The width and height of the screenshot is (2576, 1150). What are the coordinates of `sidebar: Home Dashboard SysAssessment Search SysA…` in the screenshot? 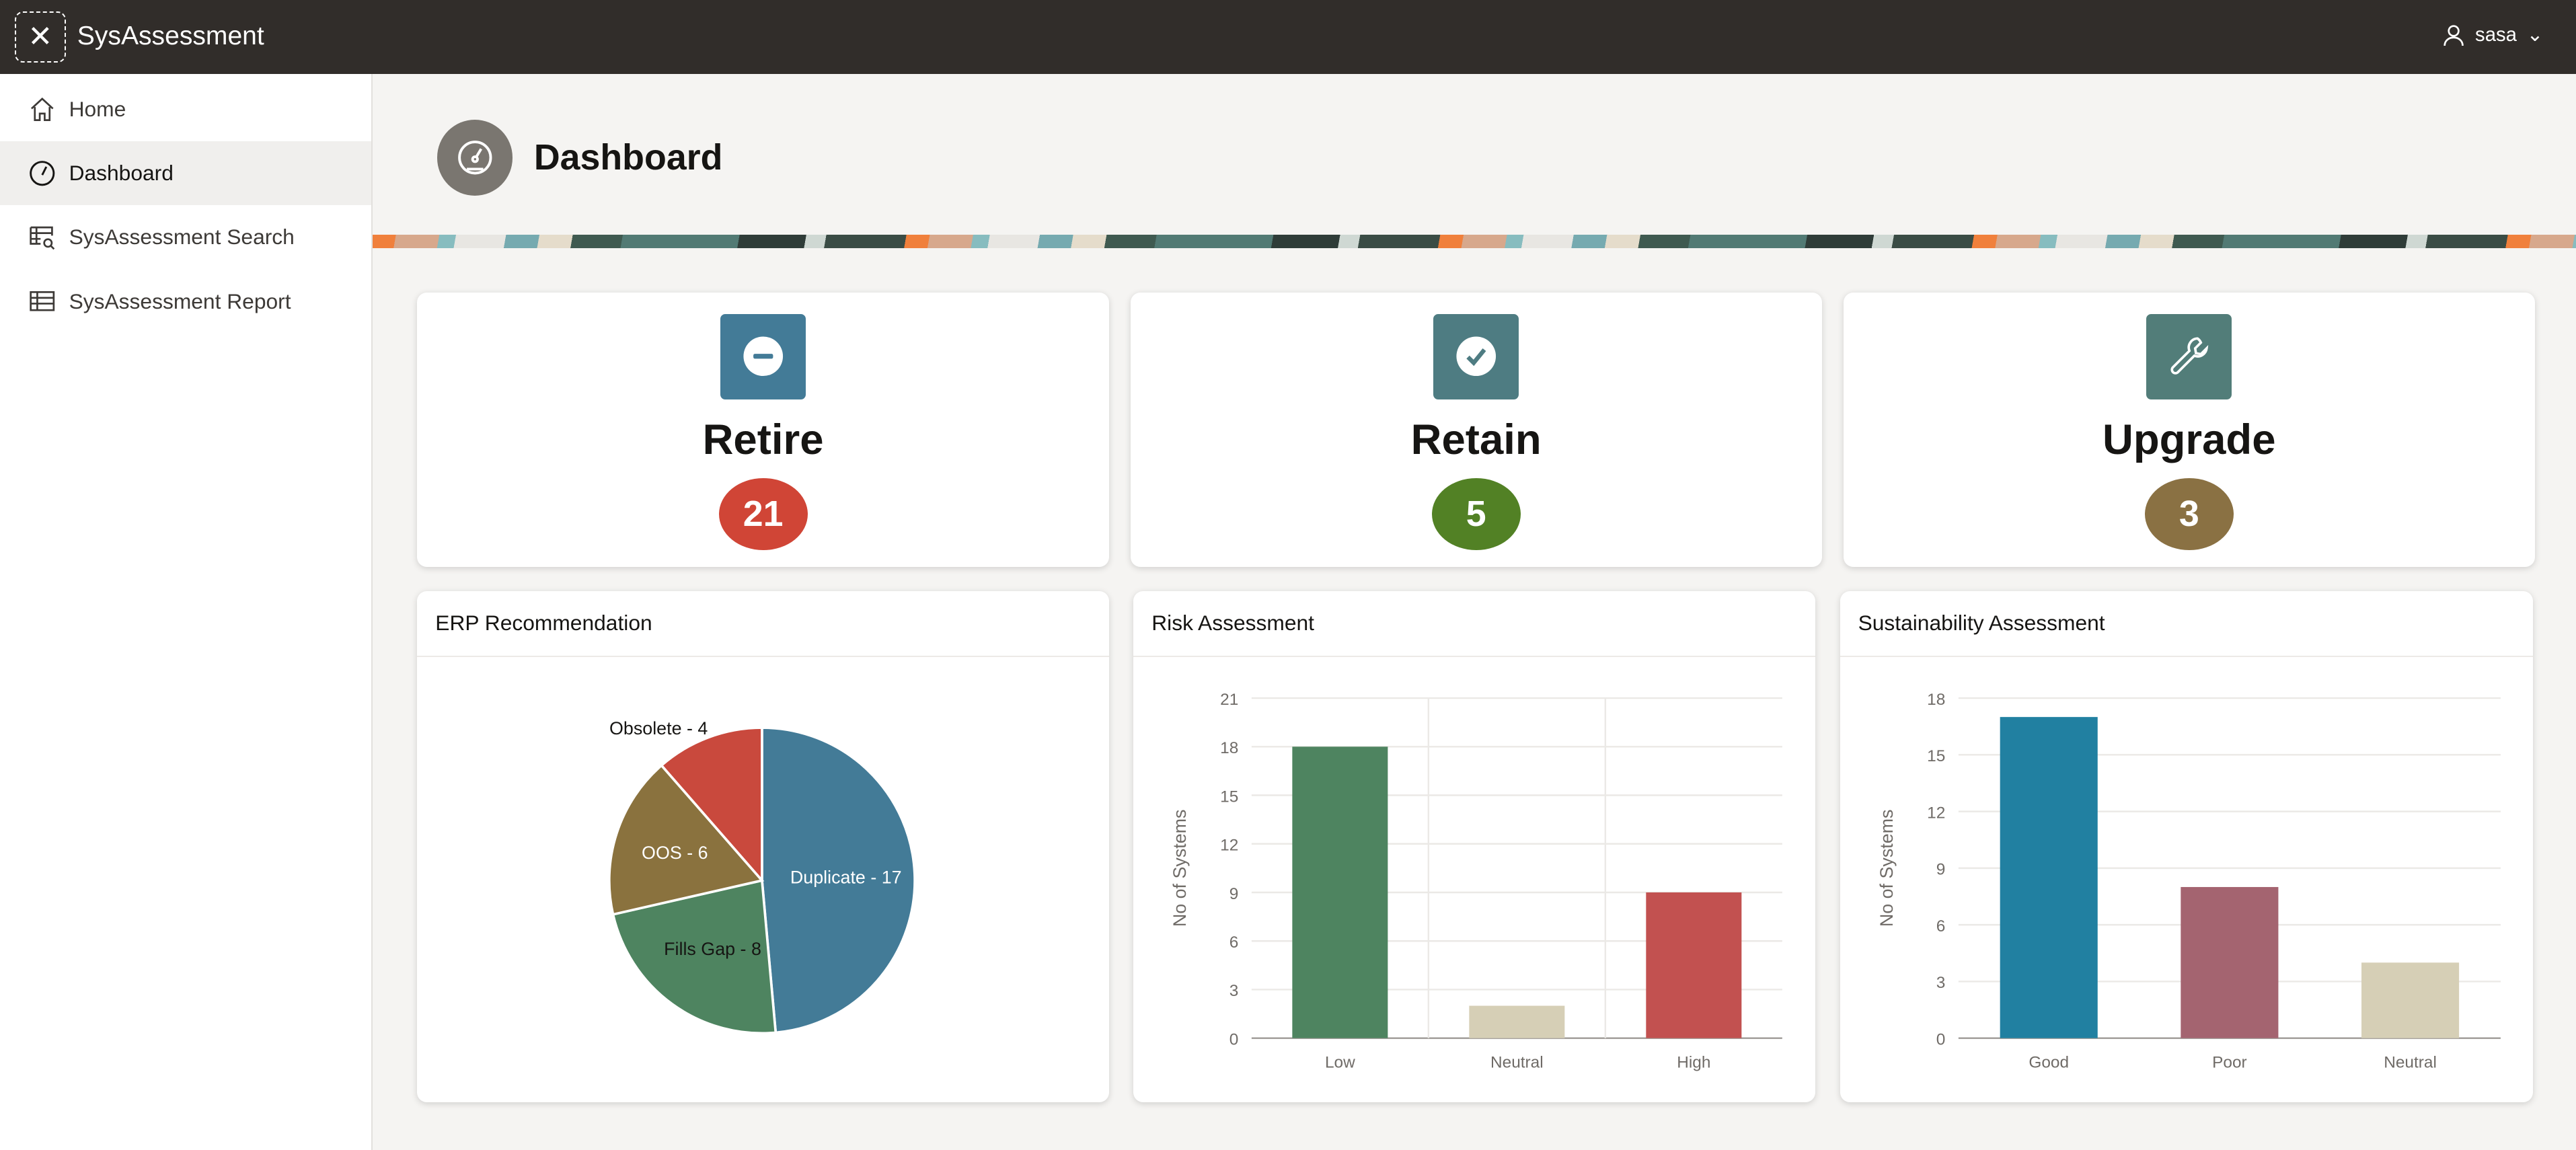 It's located at (186, 611).